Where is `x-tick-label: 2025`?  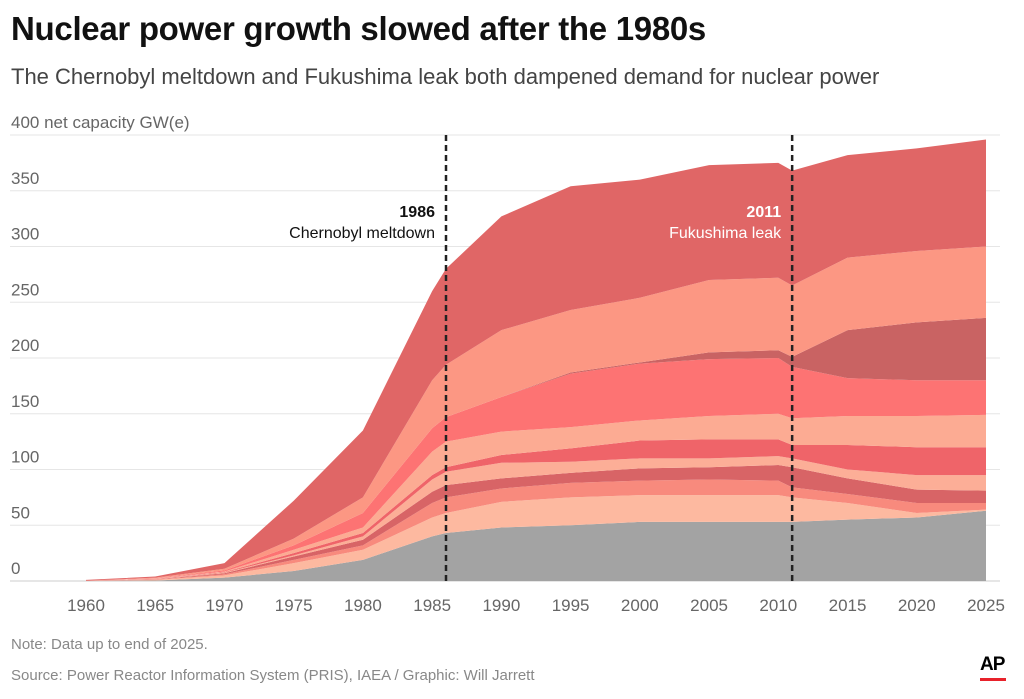 x-tick-label: 2025 is located at coordinates (986, 605).